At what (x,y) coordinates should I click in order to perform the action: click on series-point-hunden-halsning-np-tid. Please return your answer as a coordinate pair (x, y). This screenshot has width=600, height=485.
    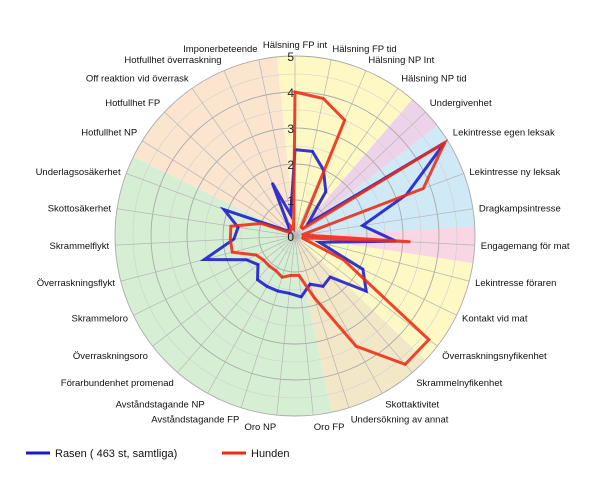
    Looking at the image, I should click on (301, 227).